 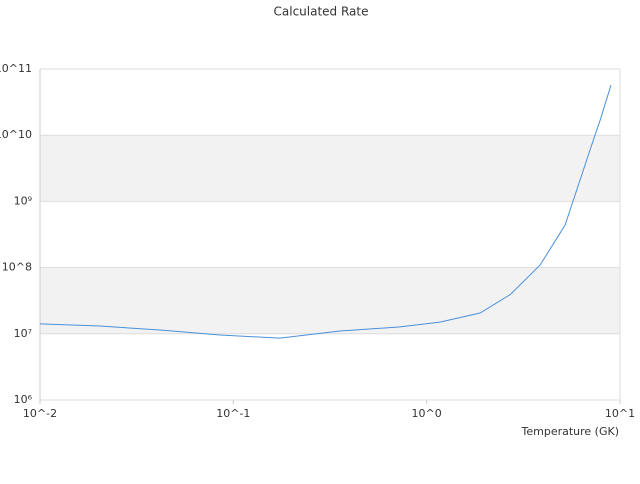 What do you see at coordinates (570, 431) in the screenshot?
I see `x-axis-label: Temperature (GK)` at bounding box center [570, 431].